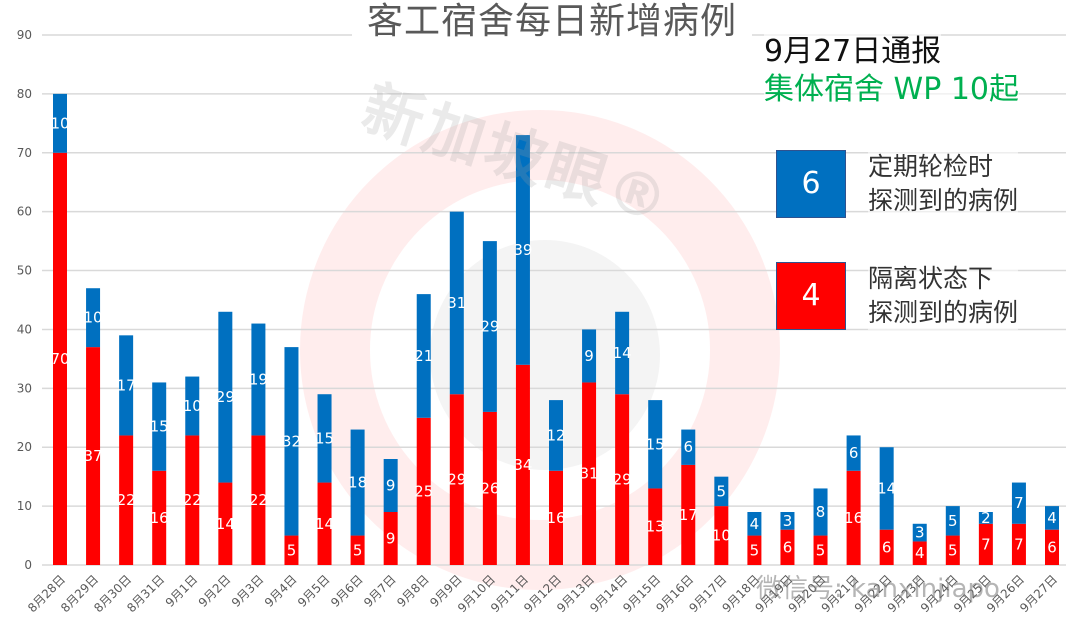 This screenshot has height=639, width=1080. I want to click on bar-value-label: 34, so click(522, 465).